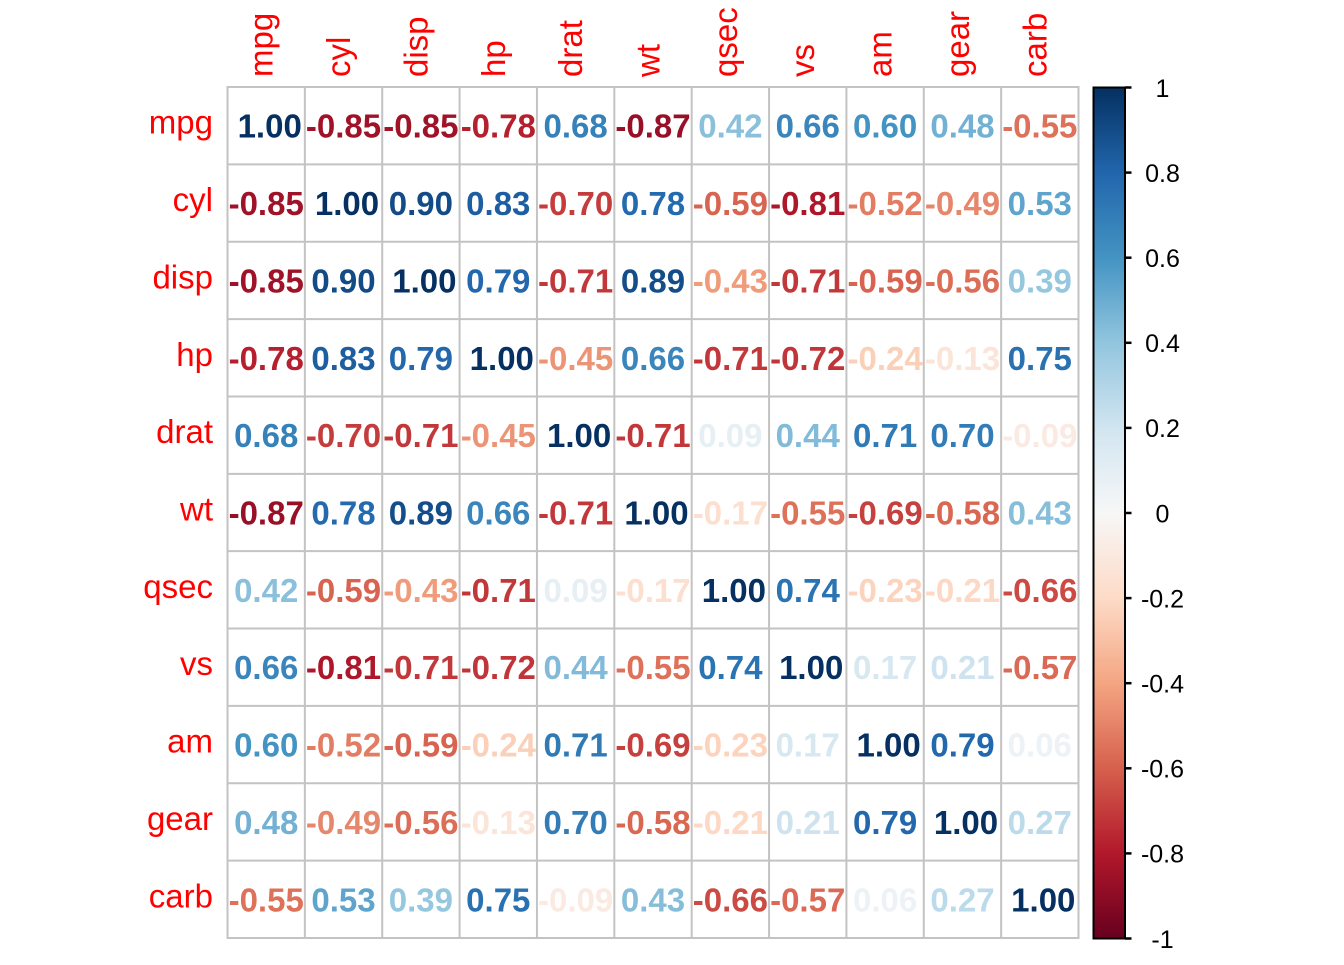  I want to click on svg-text: 0.70, so click(575, 822).